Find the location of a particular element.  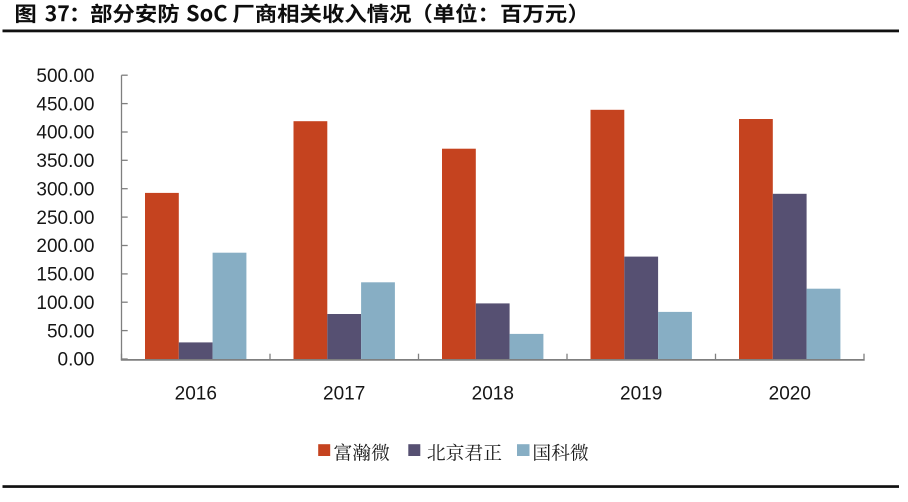

svg-text: 2020 is located at coordinates (790, 394).